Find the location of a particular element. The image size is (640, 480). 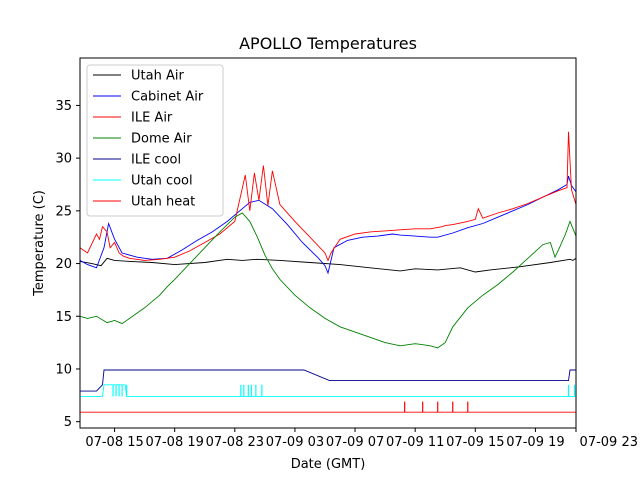

series-line-utah-cool is located at coordinates (328, 390).